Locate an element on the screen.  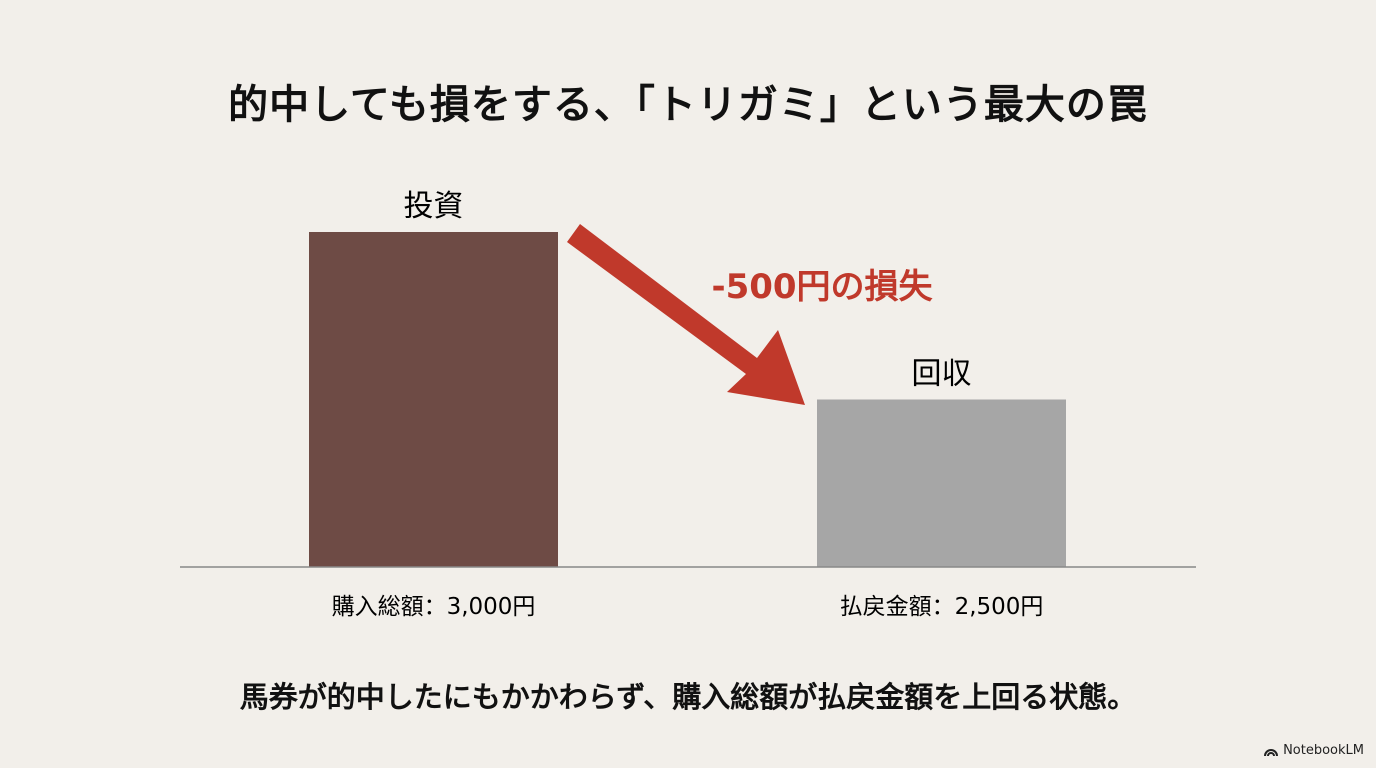
slide-title: 的中しても損をする、「トリガミ」という最大の罠 is located at coordinates (688, 104).